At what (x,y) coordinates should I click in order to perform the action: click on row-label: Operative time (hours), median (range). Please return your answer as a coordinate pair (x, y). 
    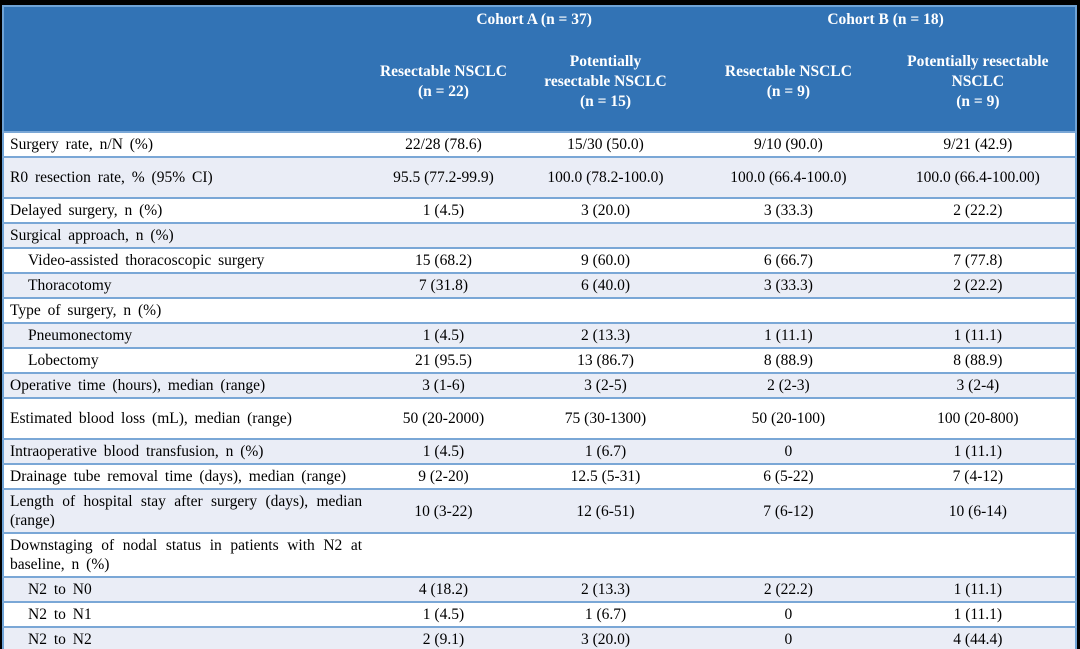
    Looking at the image, I should click on (188, 385).